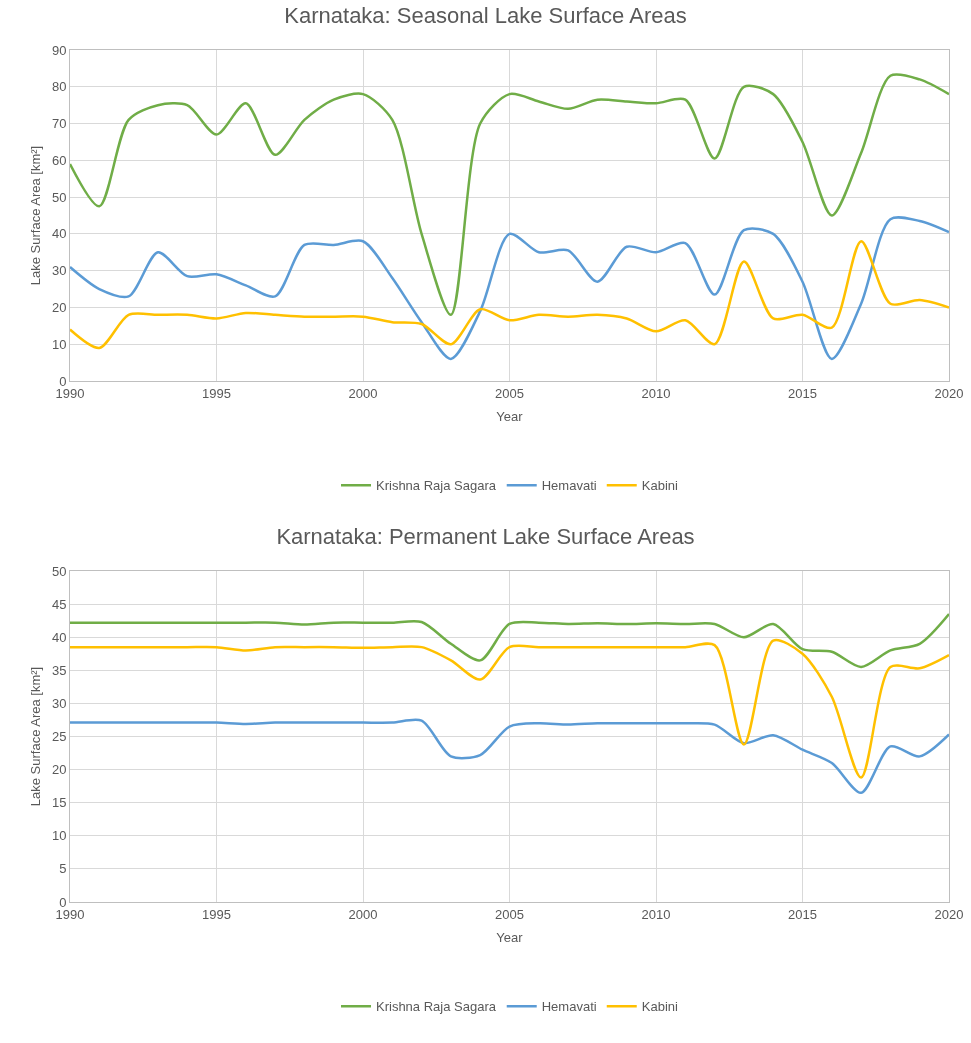  What do you see at coordinates (59, 160) in the screenshot?
I see `y-tick-label: 60` at bounding box center [59, 160].